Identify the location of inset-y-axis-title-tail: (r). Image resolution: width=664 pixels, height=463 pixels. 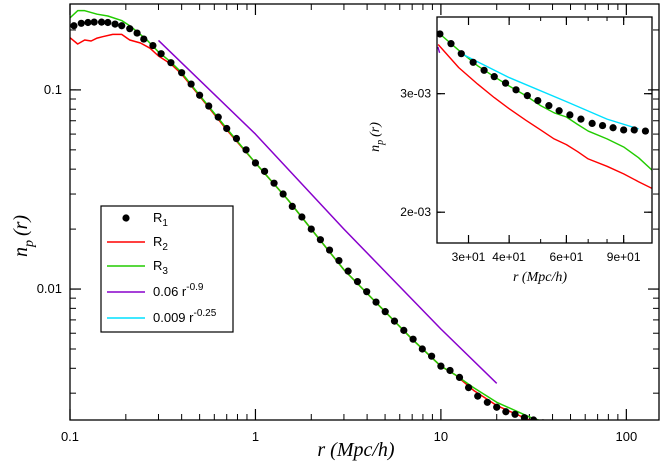
(375, 129).